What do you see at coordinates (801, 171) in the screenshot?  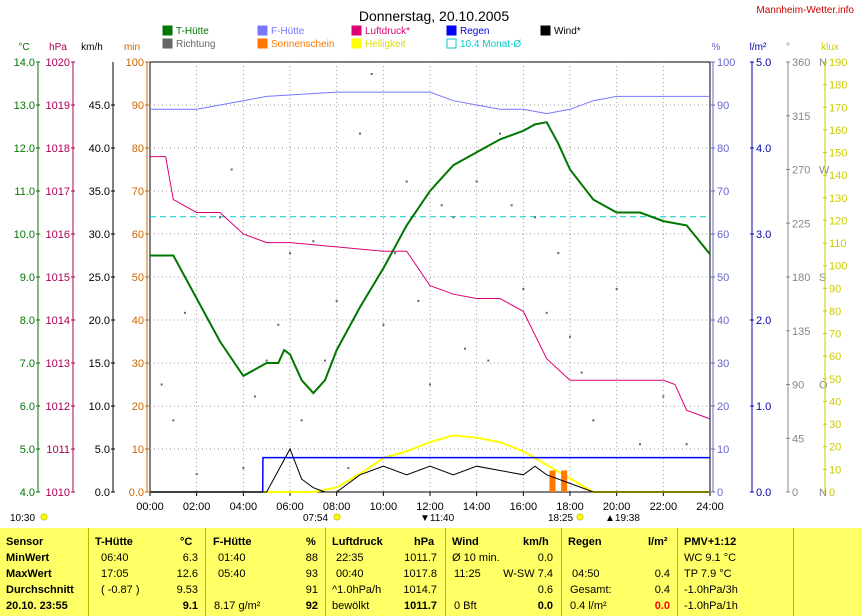 I see `direction-axis-tick-label: 270` at bounding box center [801, 171].